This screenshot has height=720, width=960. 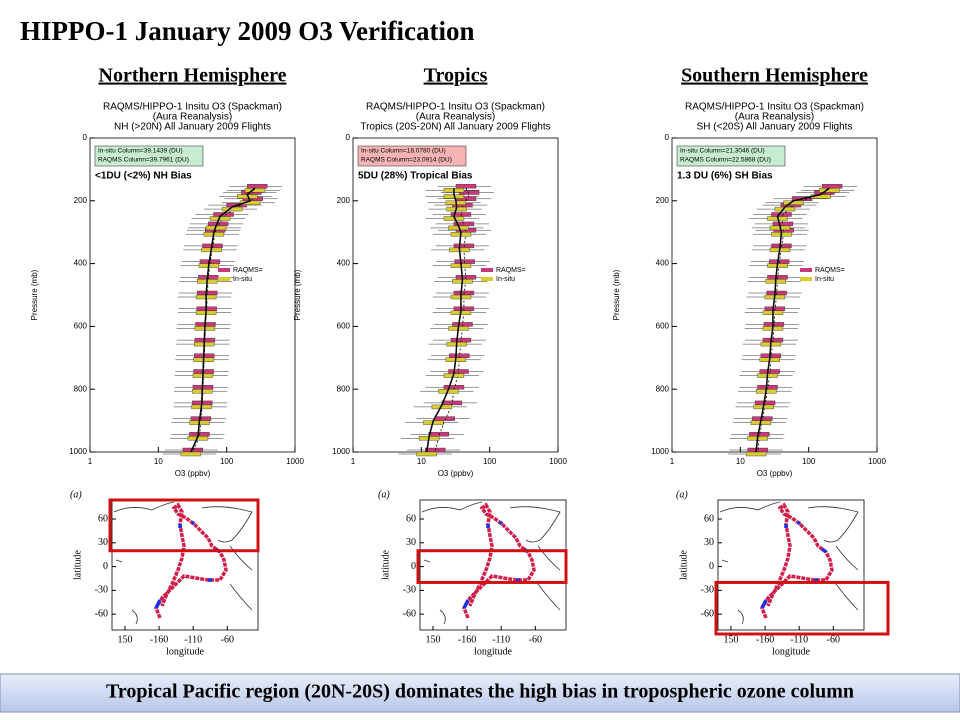 I want to click on panel-heading: Southern Hemisphere, so click(x=774, y=76).